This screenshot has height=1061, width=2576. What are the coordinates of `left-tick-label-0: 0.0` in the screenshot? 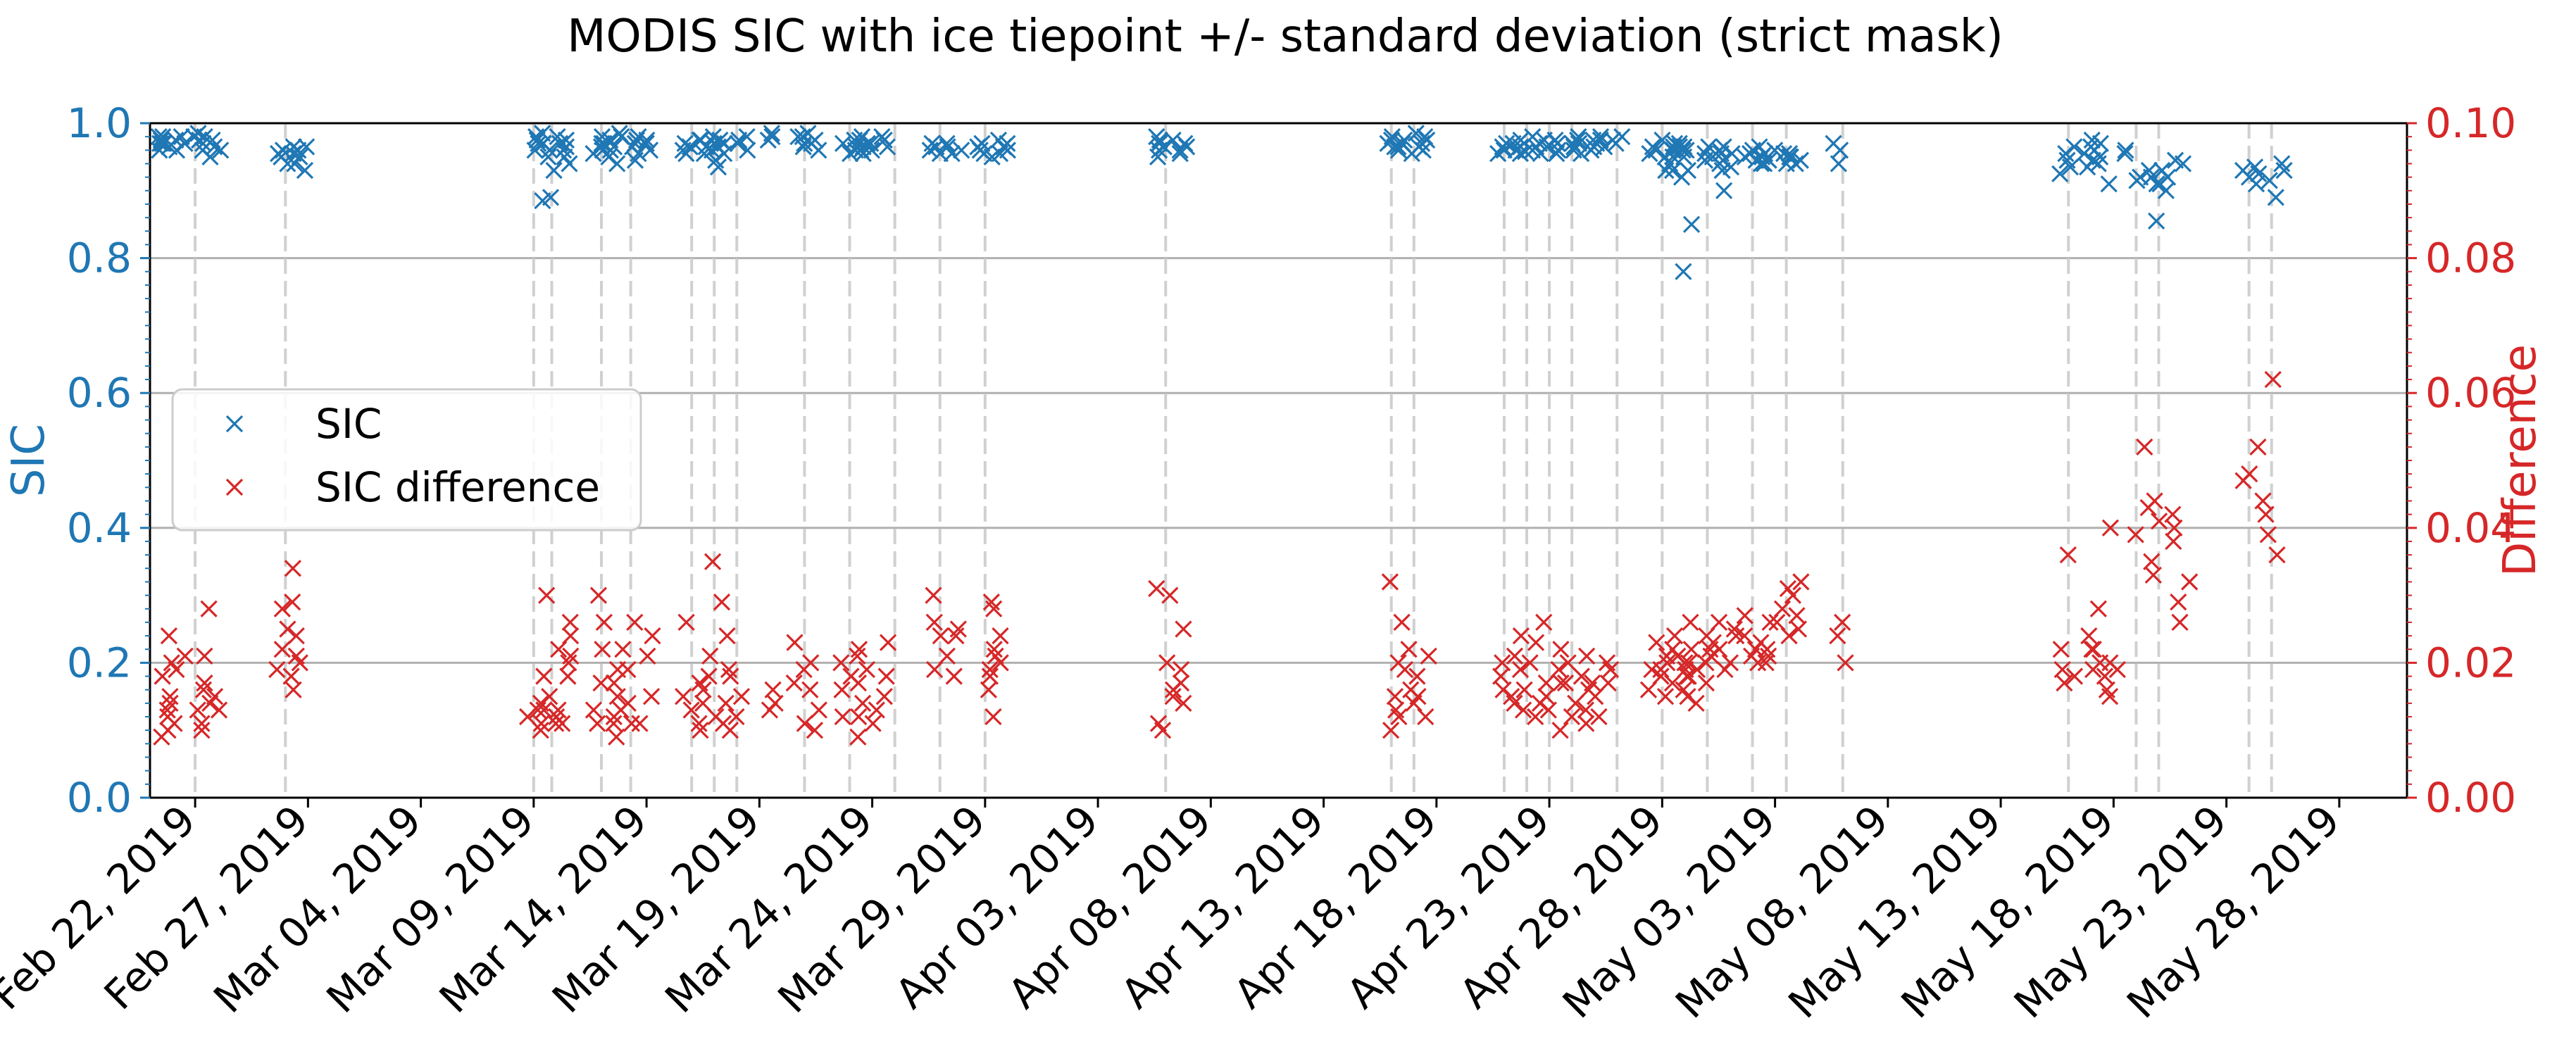 It's located at (99, 798).